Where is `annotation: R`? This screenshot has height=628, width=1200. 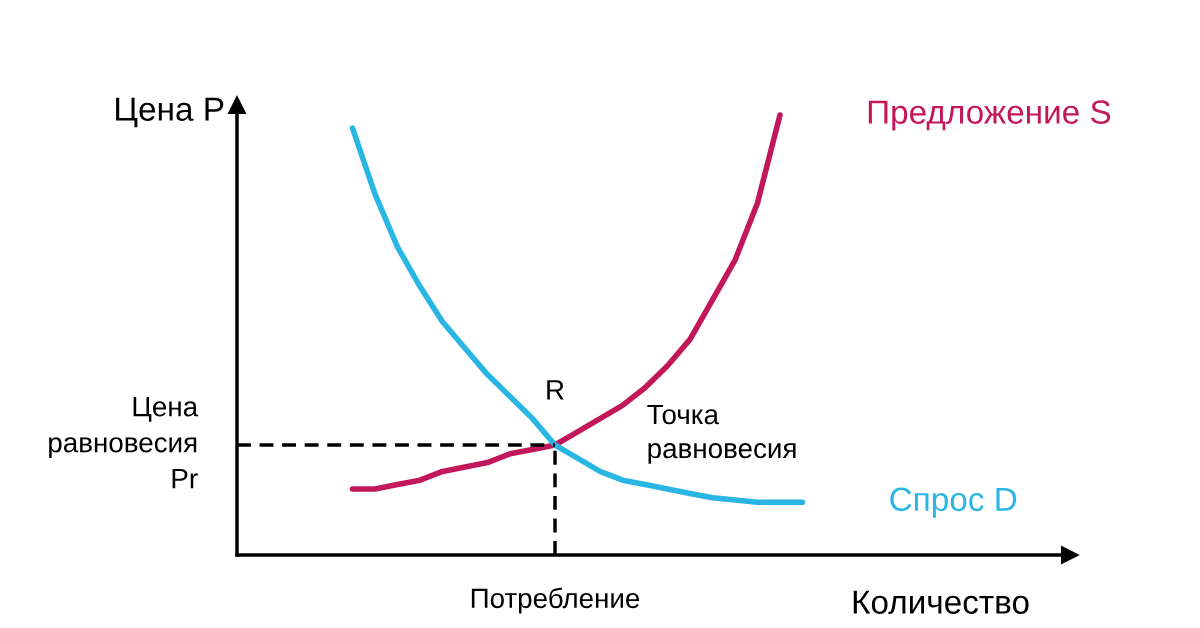
annotation: R is located at coordinates (555, 390).